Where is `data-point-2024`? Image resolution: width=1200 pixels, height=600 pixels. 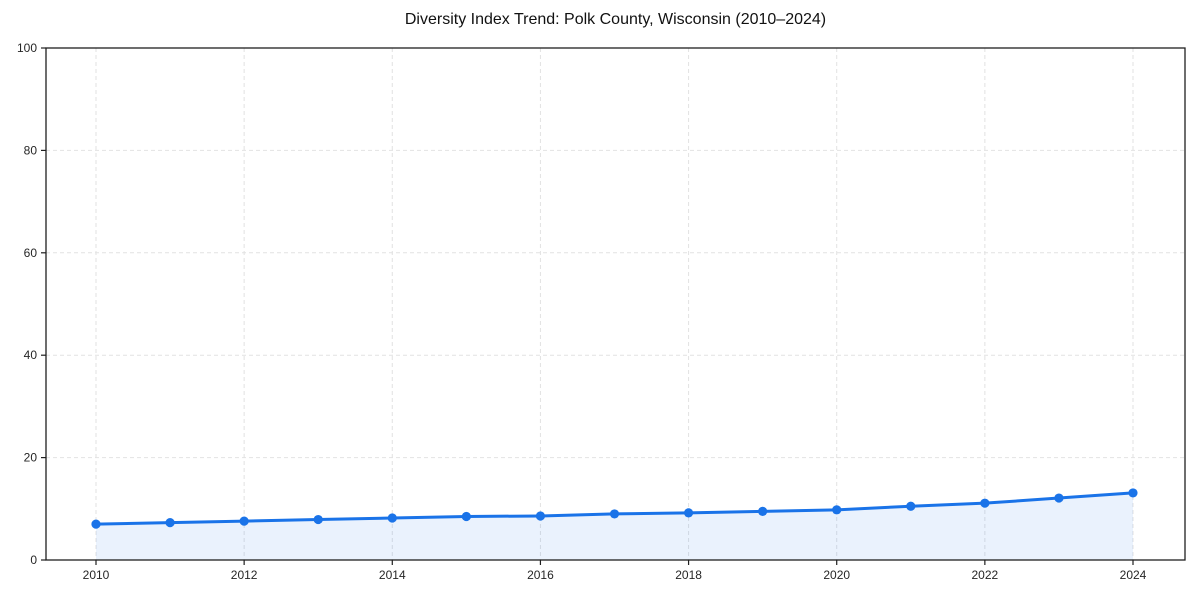
data-point-2024 is located at coordinates (1133, 493).